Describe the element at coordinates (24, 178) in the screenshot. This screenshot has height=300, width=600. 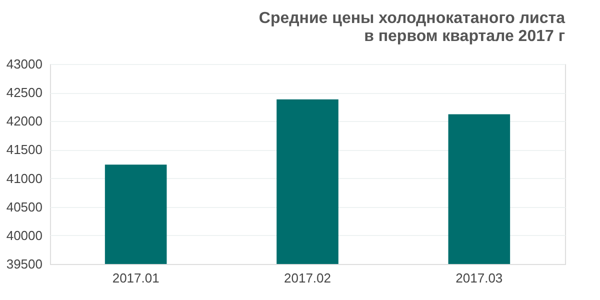
I see `y-tick-label: 41000` at that location.